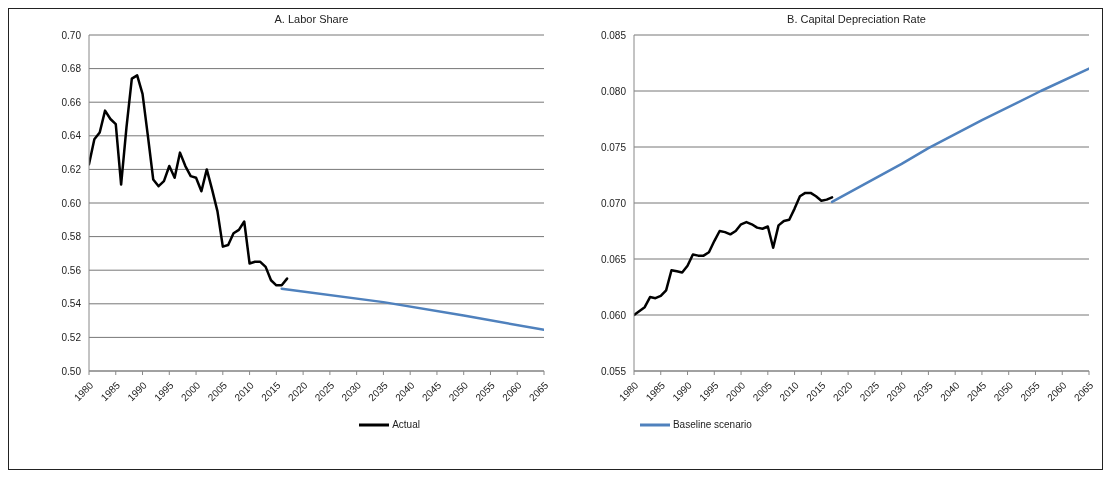  Describe the element at coordinates (712, 424) in the screenshot. I see `legend-label: Baseline scenario` at that location.